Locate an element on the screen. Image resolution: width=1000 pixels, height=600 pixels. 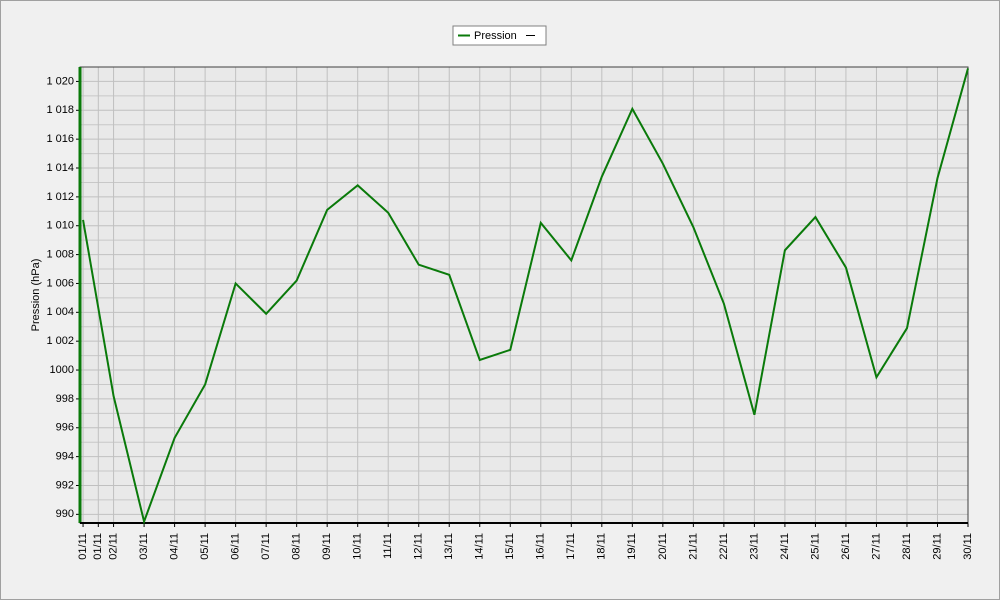
y-tick-label: 992 is located at coordinates (65, 485).